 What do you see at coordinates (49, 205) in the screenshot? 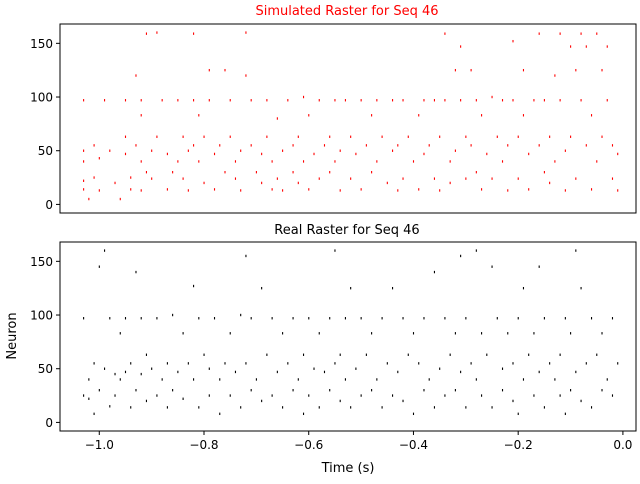
I see `y-tick-label: 0` at bounding box center [49, 205].